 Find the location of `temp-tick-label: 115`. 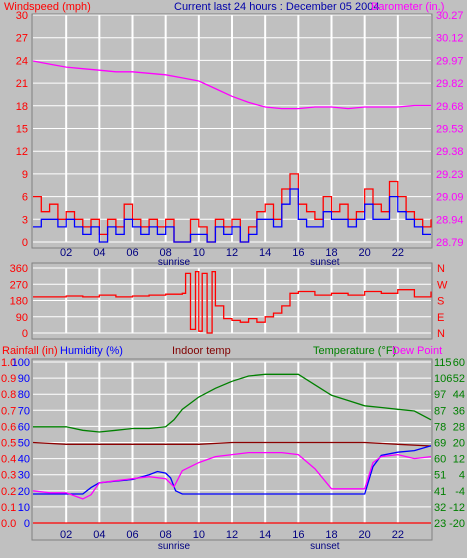

temp-tick-label: 115 is located at coordinates (443, 363).